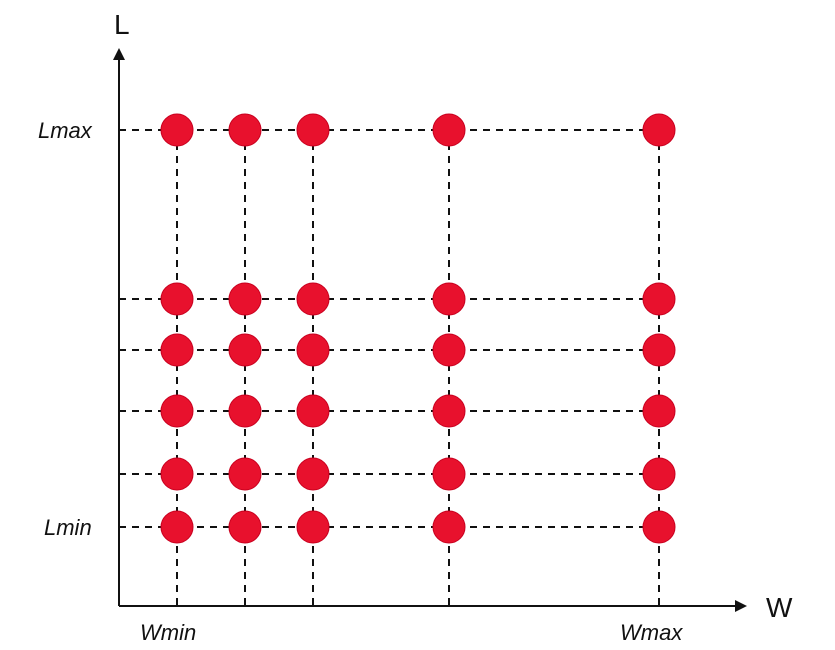 This screenshot has height=650, width=835. Describe the element at coordinates (68, 527) in the screenshot. I see `y-label-min: Lmin` at that location.